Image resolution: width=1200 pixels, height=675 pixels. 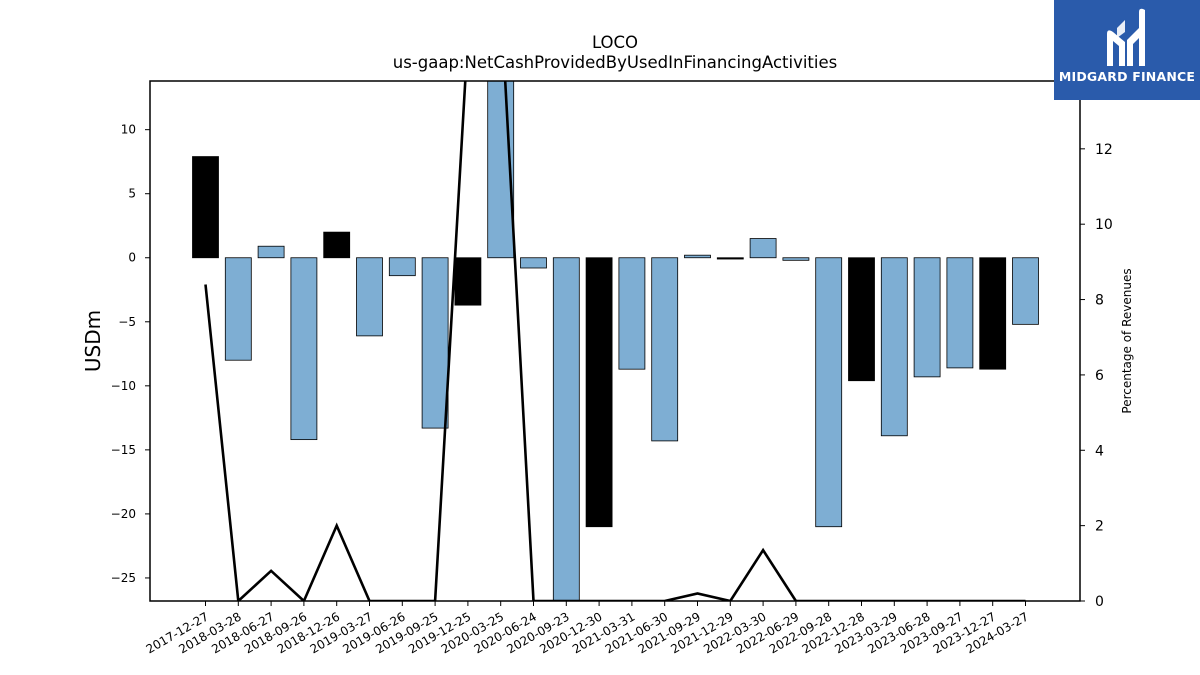 What do you see at coordinates (1099, 602) in the screenshot?
I see `y2-tick-label: 0` at bounding box center [1099, 602].